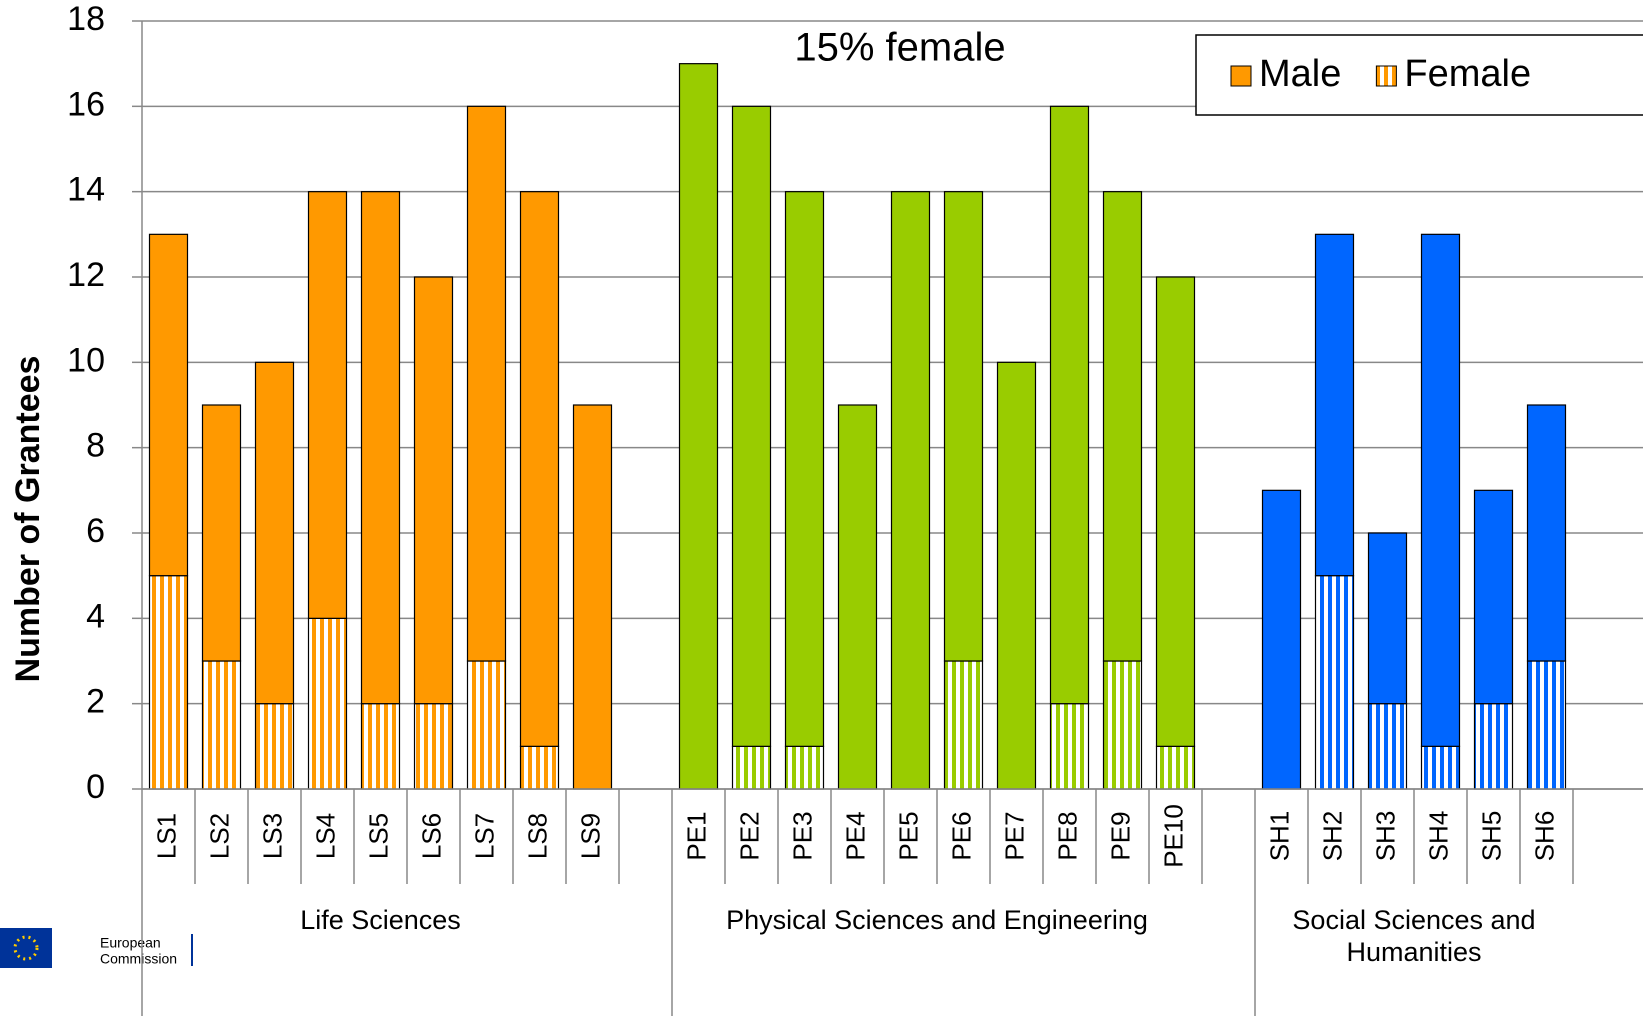 This screenshot has height=1016, width=1643. Describe the element at coordinates (95, 702) in the screenshot. I see `y-tick-label: 2` at that location.